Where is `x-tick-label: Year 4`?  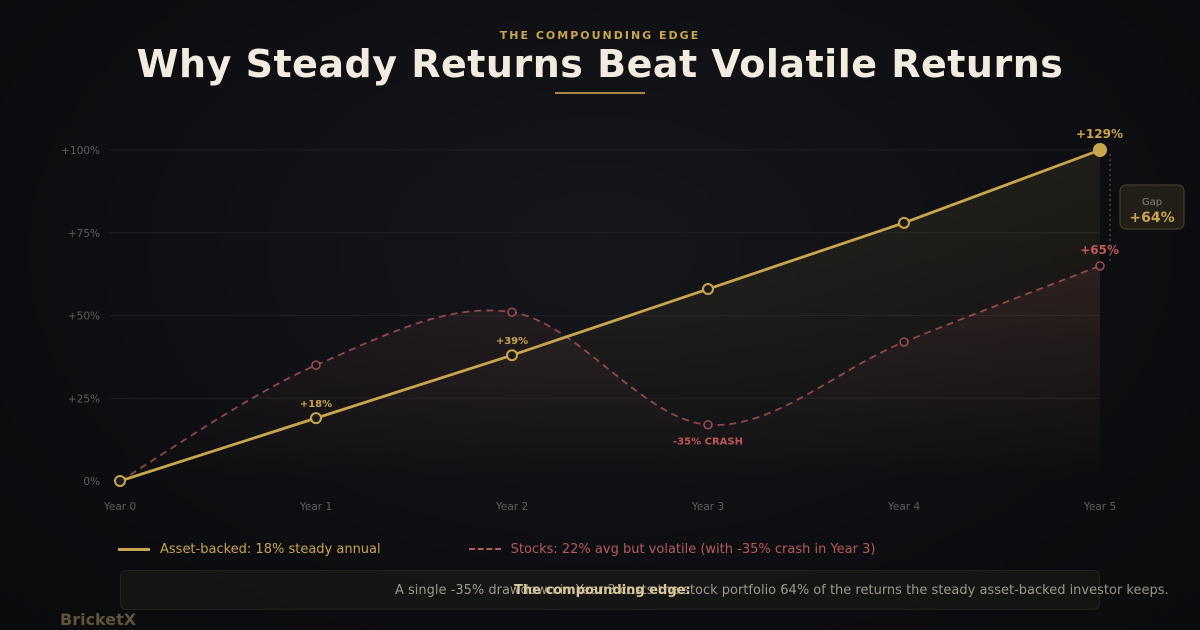 x-tick-label: Year 4 is located at coordinates (904, 507).